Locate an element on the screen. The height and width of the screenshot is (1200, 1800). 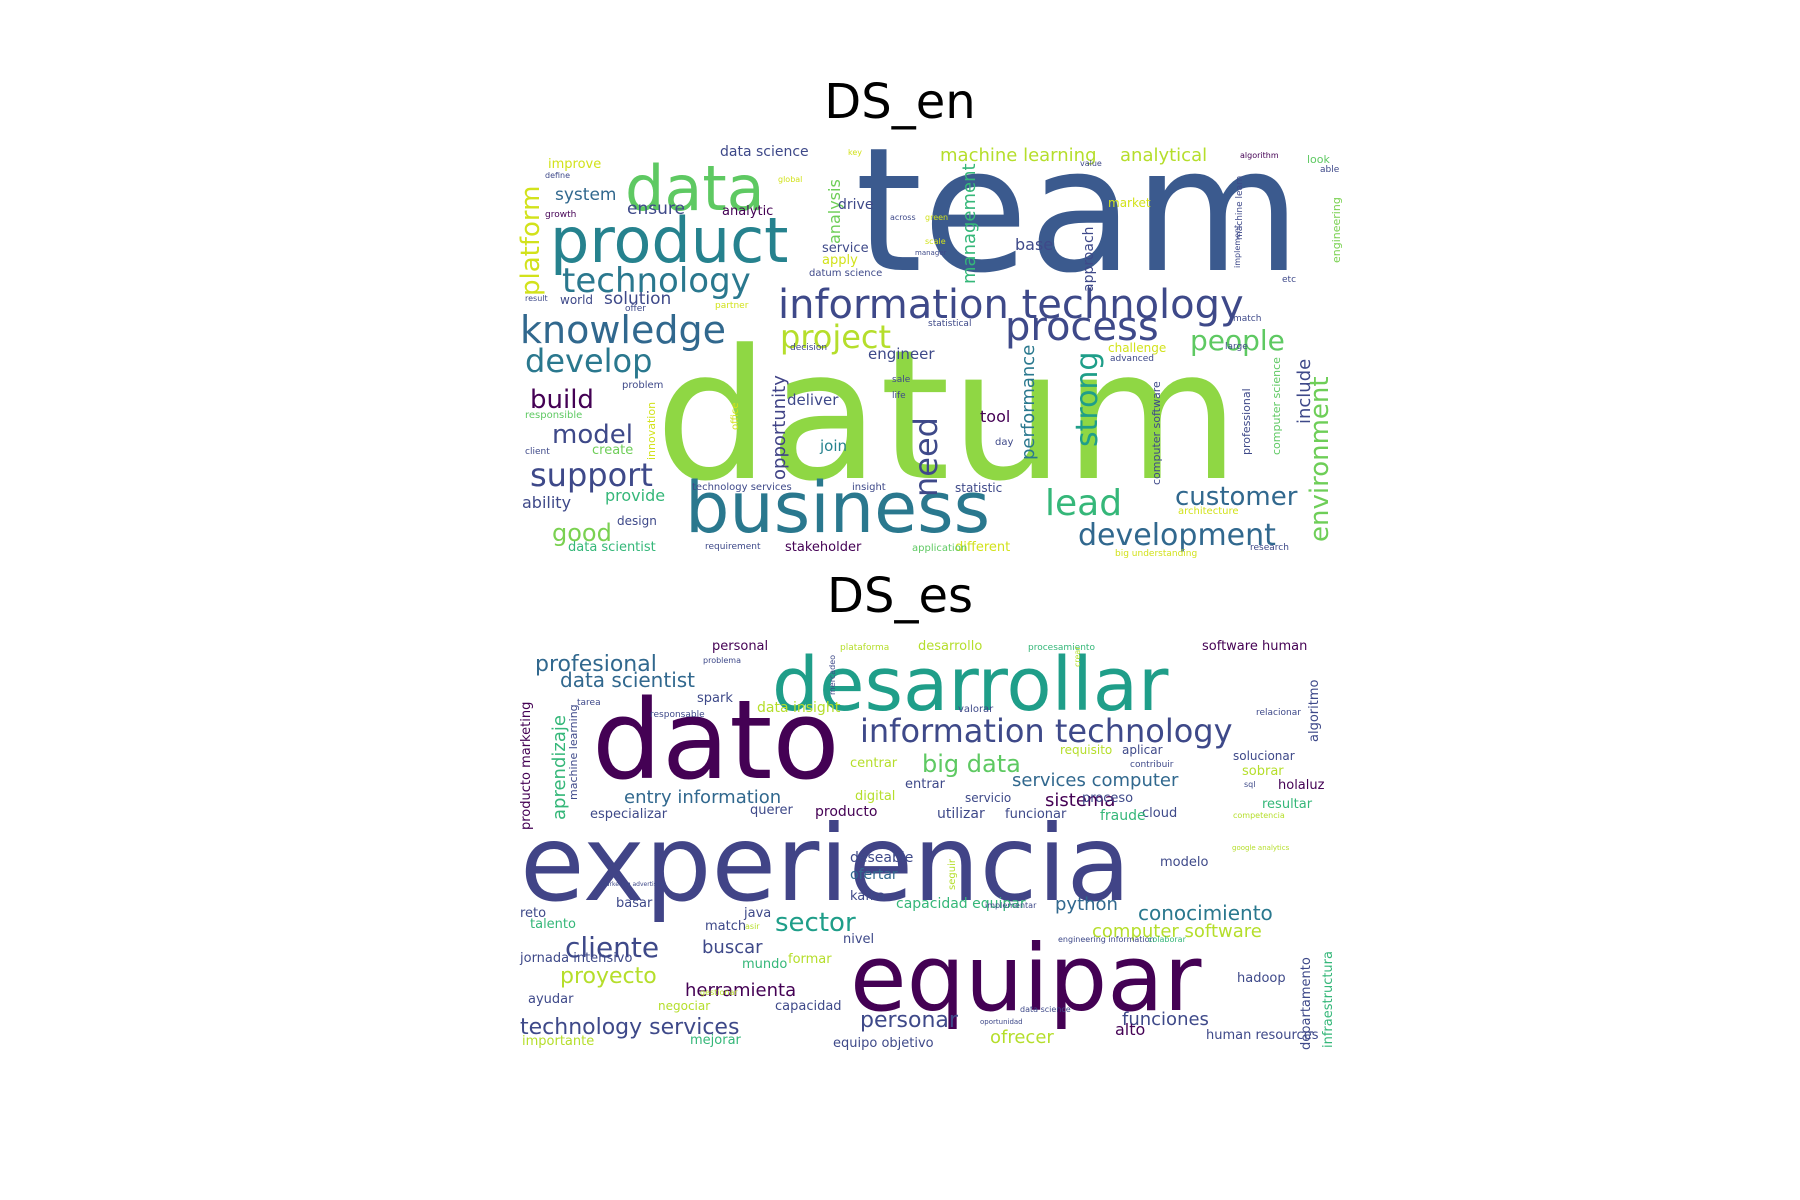
word-join: join is located at coordinates (833, 446).